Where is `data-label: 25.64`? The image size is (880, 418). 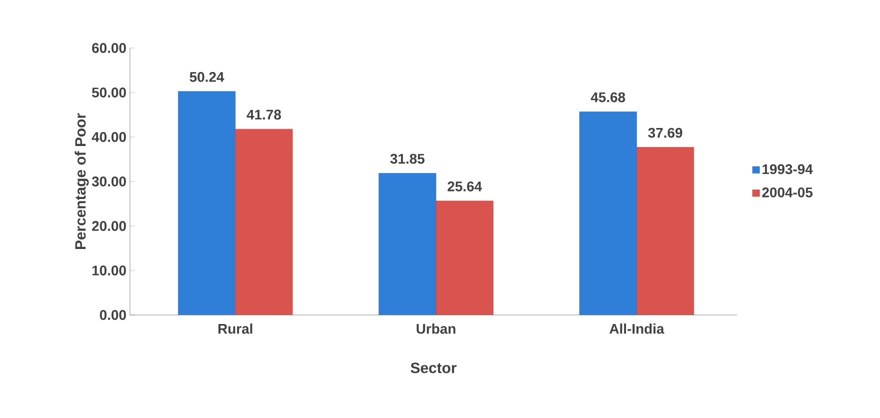 data-label: 25.64 is located at coordinates (465, 186).